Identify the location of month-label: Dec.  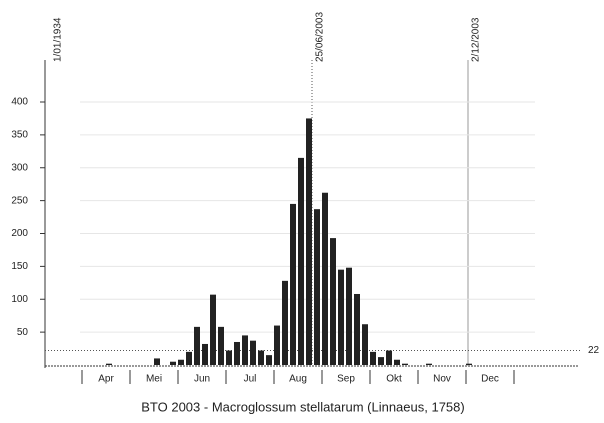
(490, 379).